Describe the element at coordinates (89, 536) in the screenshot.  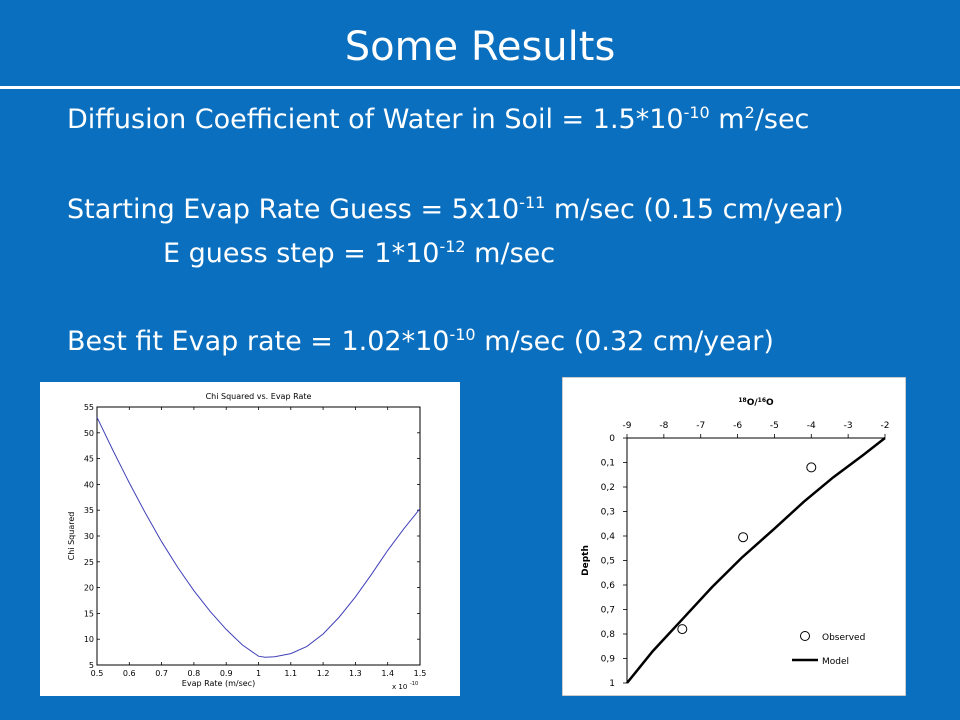
I see `chart1-y-tick-label: 30` at that location.